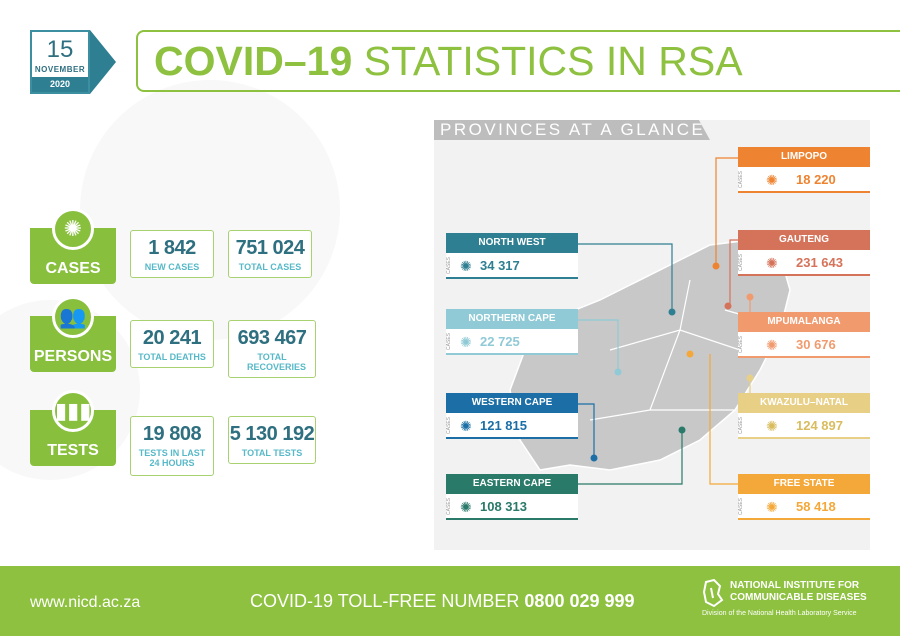  What do you see at coordinates (819, 425) in the screenshot?
I see `province-value: 124 897` at bounding box center [819, 425].